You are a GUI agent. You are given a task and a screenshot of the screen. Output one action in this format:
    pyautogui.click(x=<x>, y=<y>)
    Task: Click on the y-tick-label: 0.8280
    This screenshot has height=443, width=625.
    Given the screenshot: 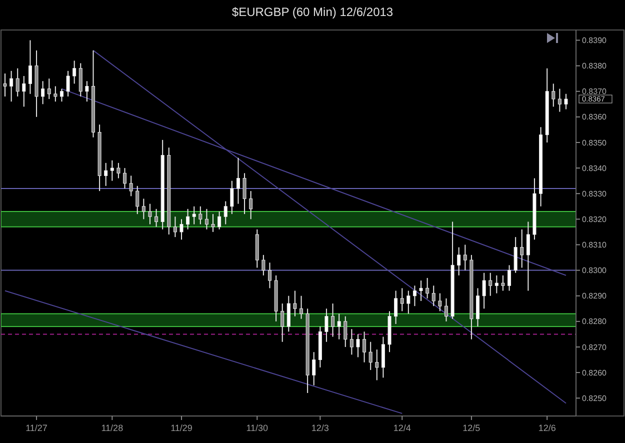 What is the action you would take?
    pyautogui.click(x=595, y=321)
    